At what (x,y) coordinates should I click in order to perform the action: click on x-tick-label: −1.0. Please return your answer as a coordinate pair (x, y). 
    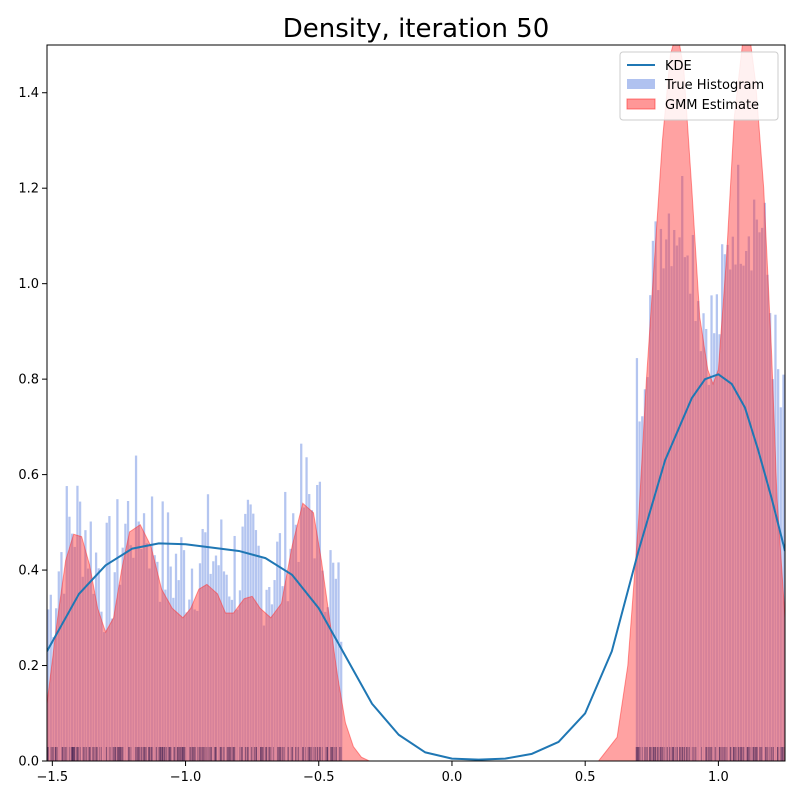
    Looking at the image, I should click on (186, 777).